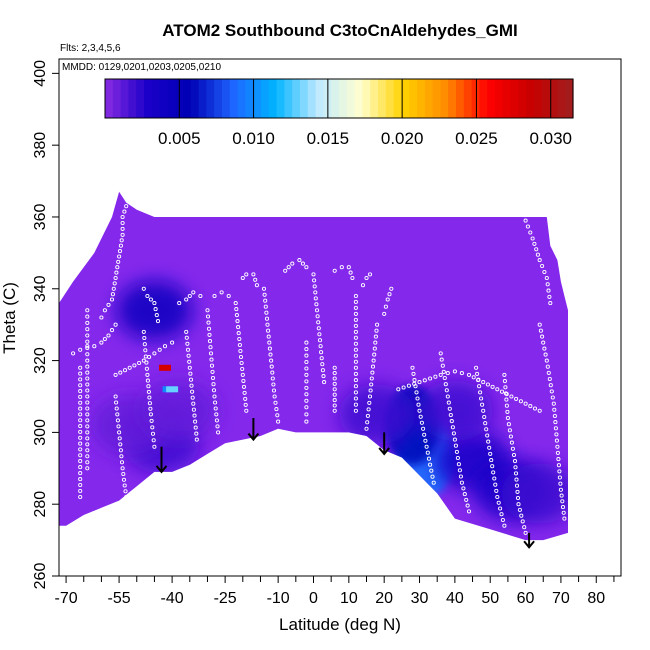  Describe the element at coordinates (340, 624) in the screenshot. I see `x-axis-label: Latitude (deg N)` at that location.